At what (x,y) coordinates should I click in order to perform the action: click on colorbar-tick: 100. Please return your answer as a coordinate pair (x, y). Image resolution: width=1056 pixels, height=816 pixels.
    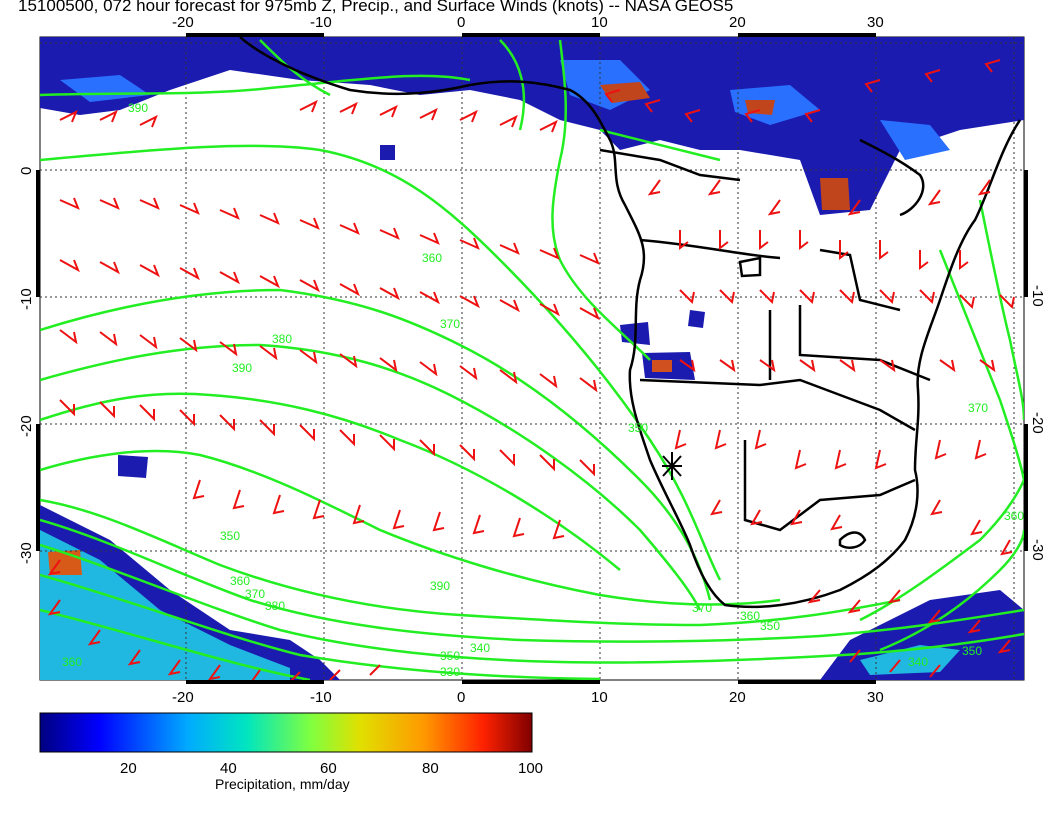
    Looking at the image, I should click on (530, 768).